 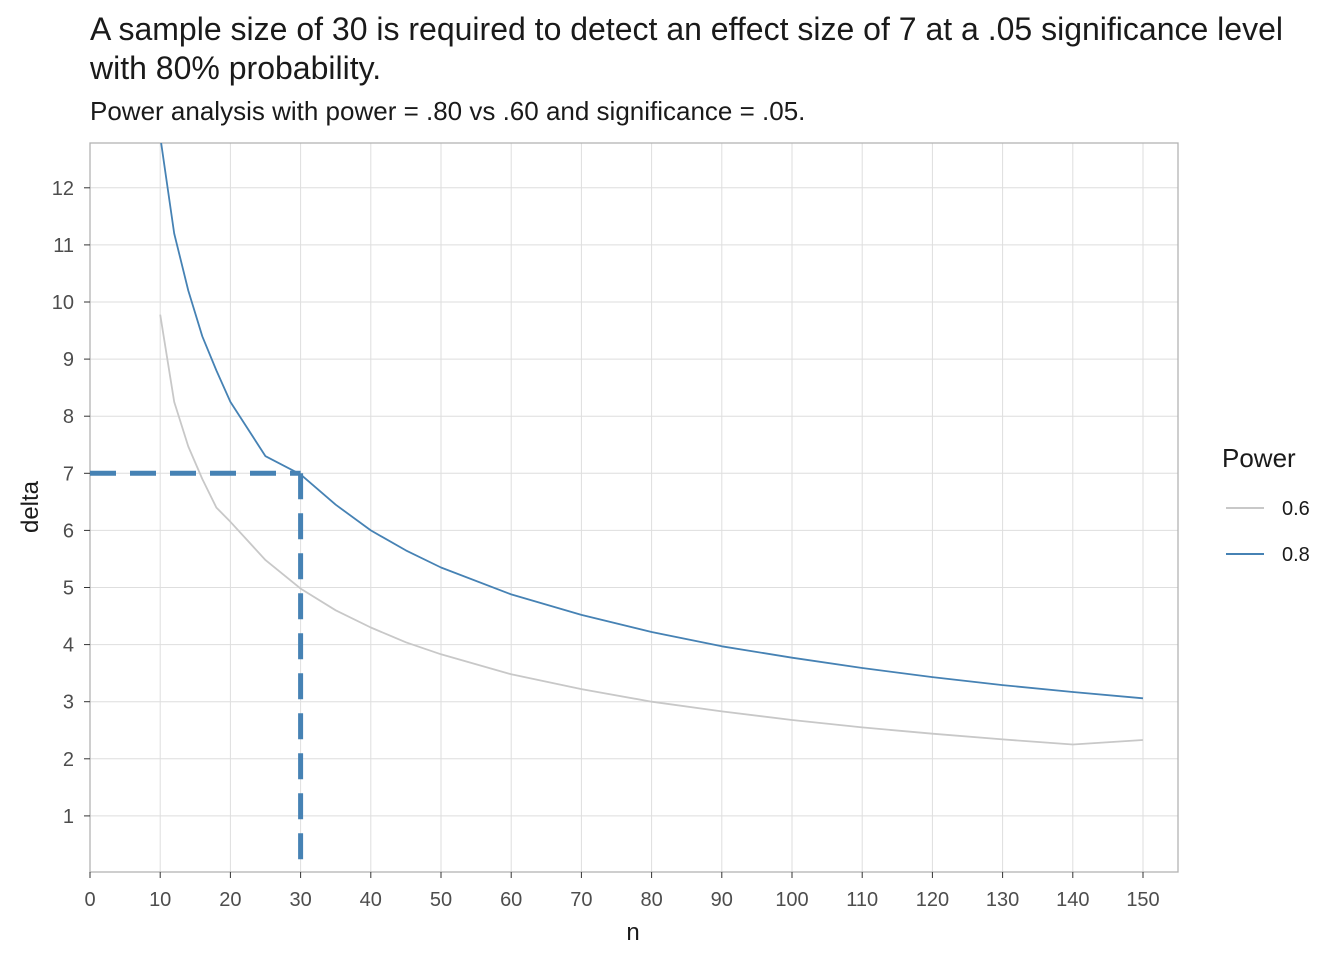 What do you see at coordinates (68, 474) in the screenshot?
I see `y-tick-label: 7` at bounding box center [68, 474].